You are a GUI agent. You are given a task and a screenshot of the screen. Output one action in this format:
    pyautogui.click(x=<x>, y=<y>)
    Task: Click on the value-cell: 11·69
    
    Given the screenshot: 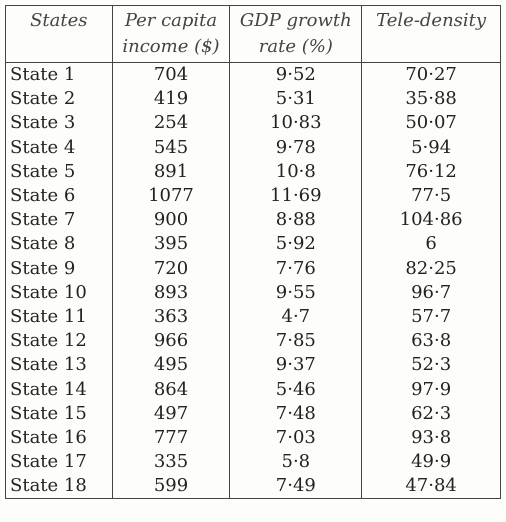 What is the action you would take?
    pyautogui.click(x=296, y=196)
    